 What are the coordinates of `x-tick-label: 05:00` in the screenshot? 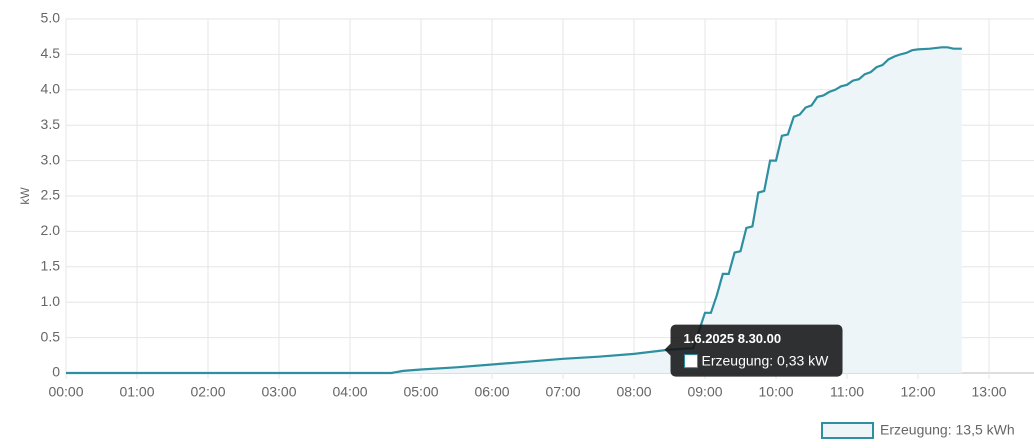 It's located at (420, 392).